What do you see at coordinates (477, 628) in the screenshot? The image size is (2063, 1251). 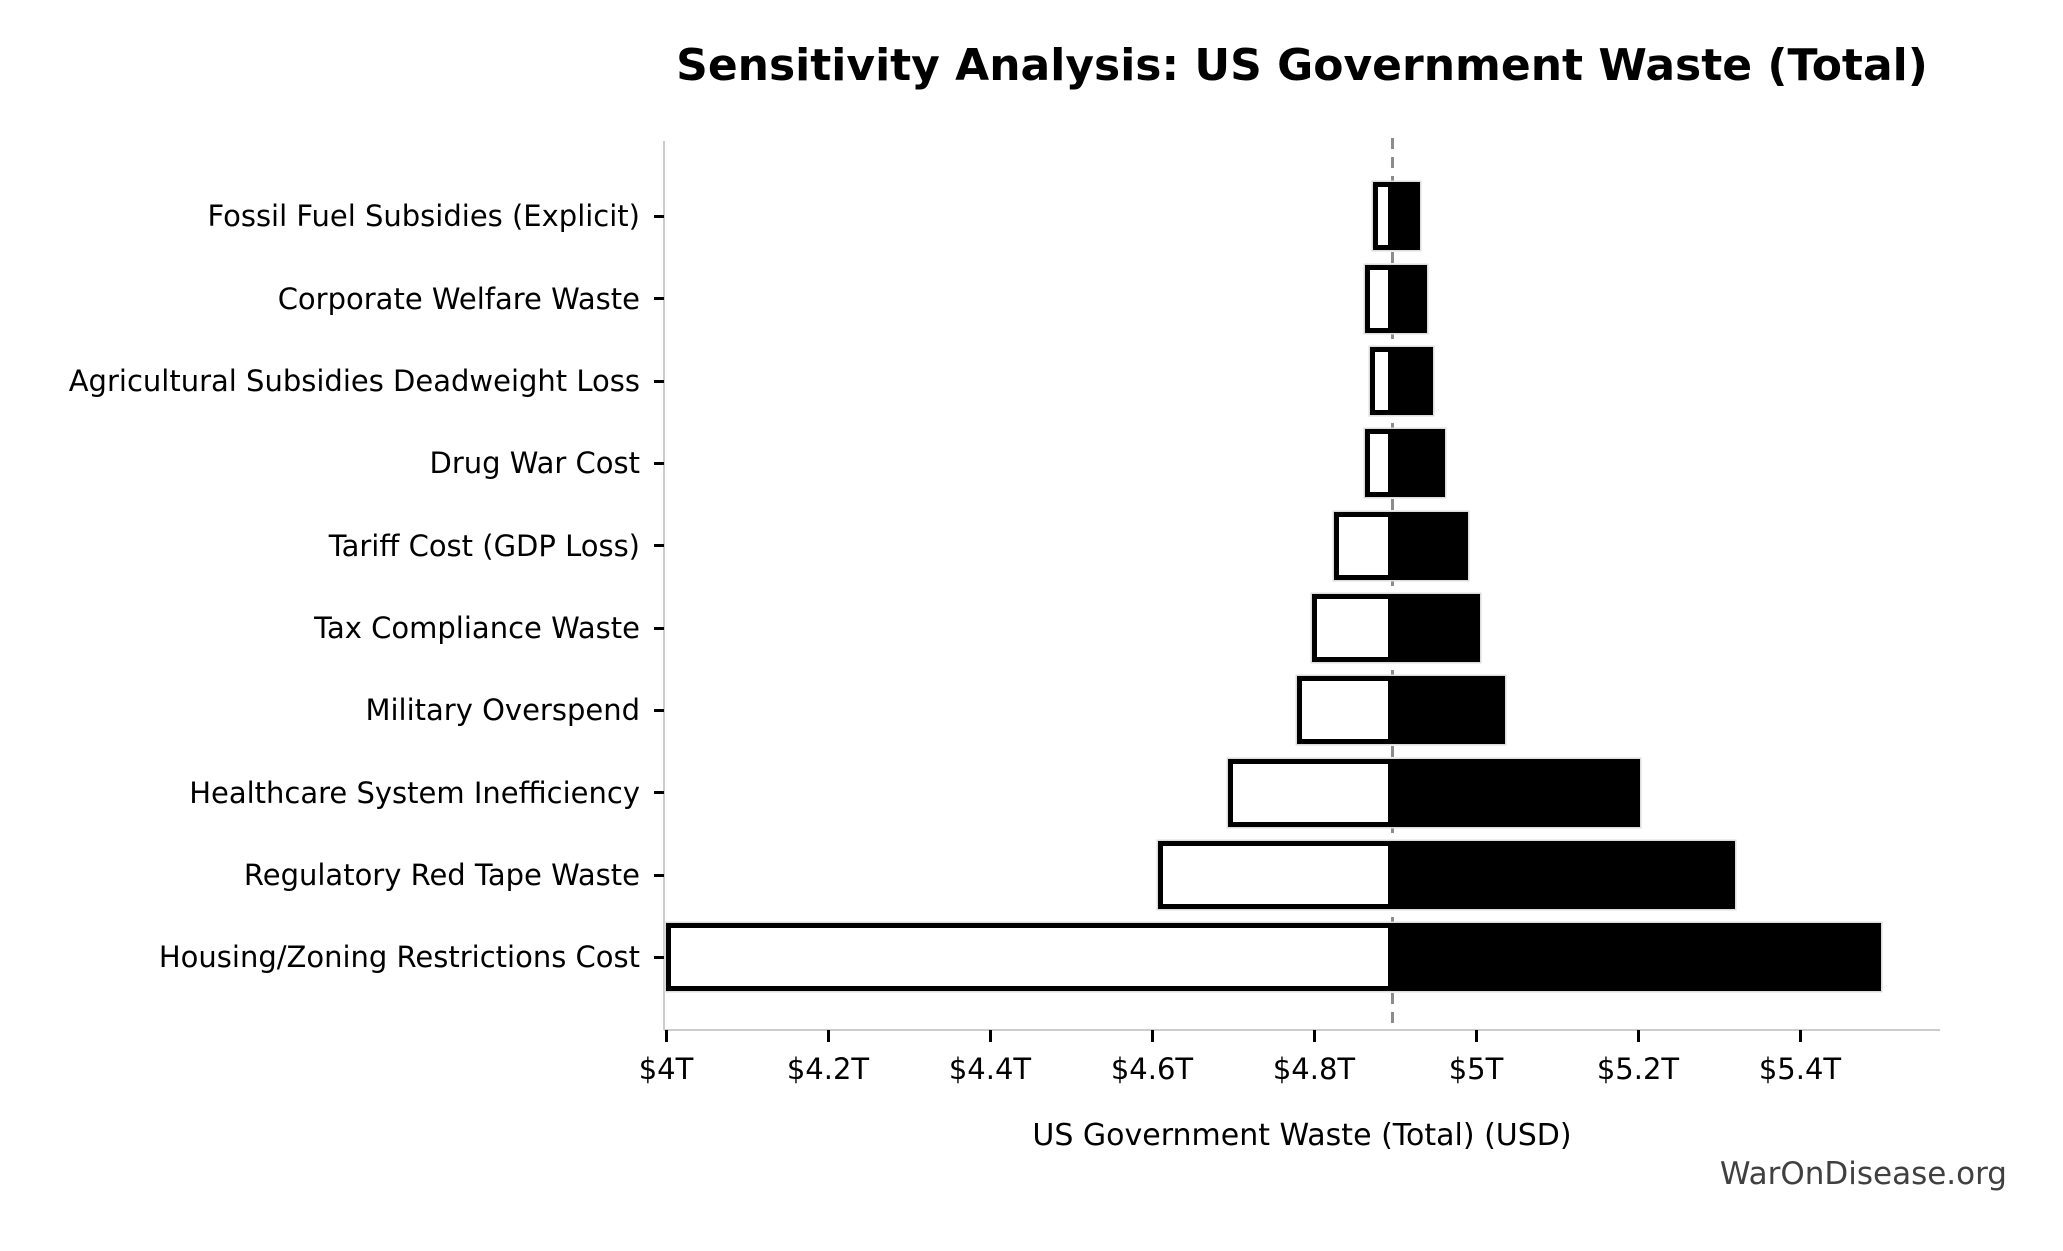 I see `category-label: Tax Compliance Waste` at bounding box center [477, 628].